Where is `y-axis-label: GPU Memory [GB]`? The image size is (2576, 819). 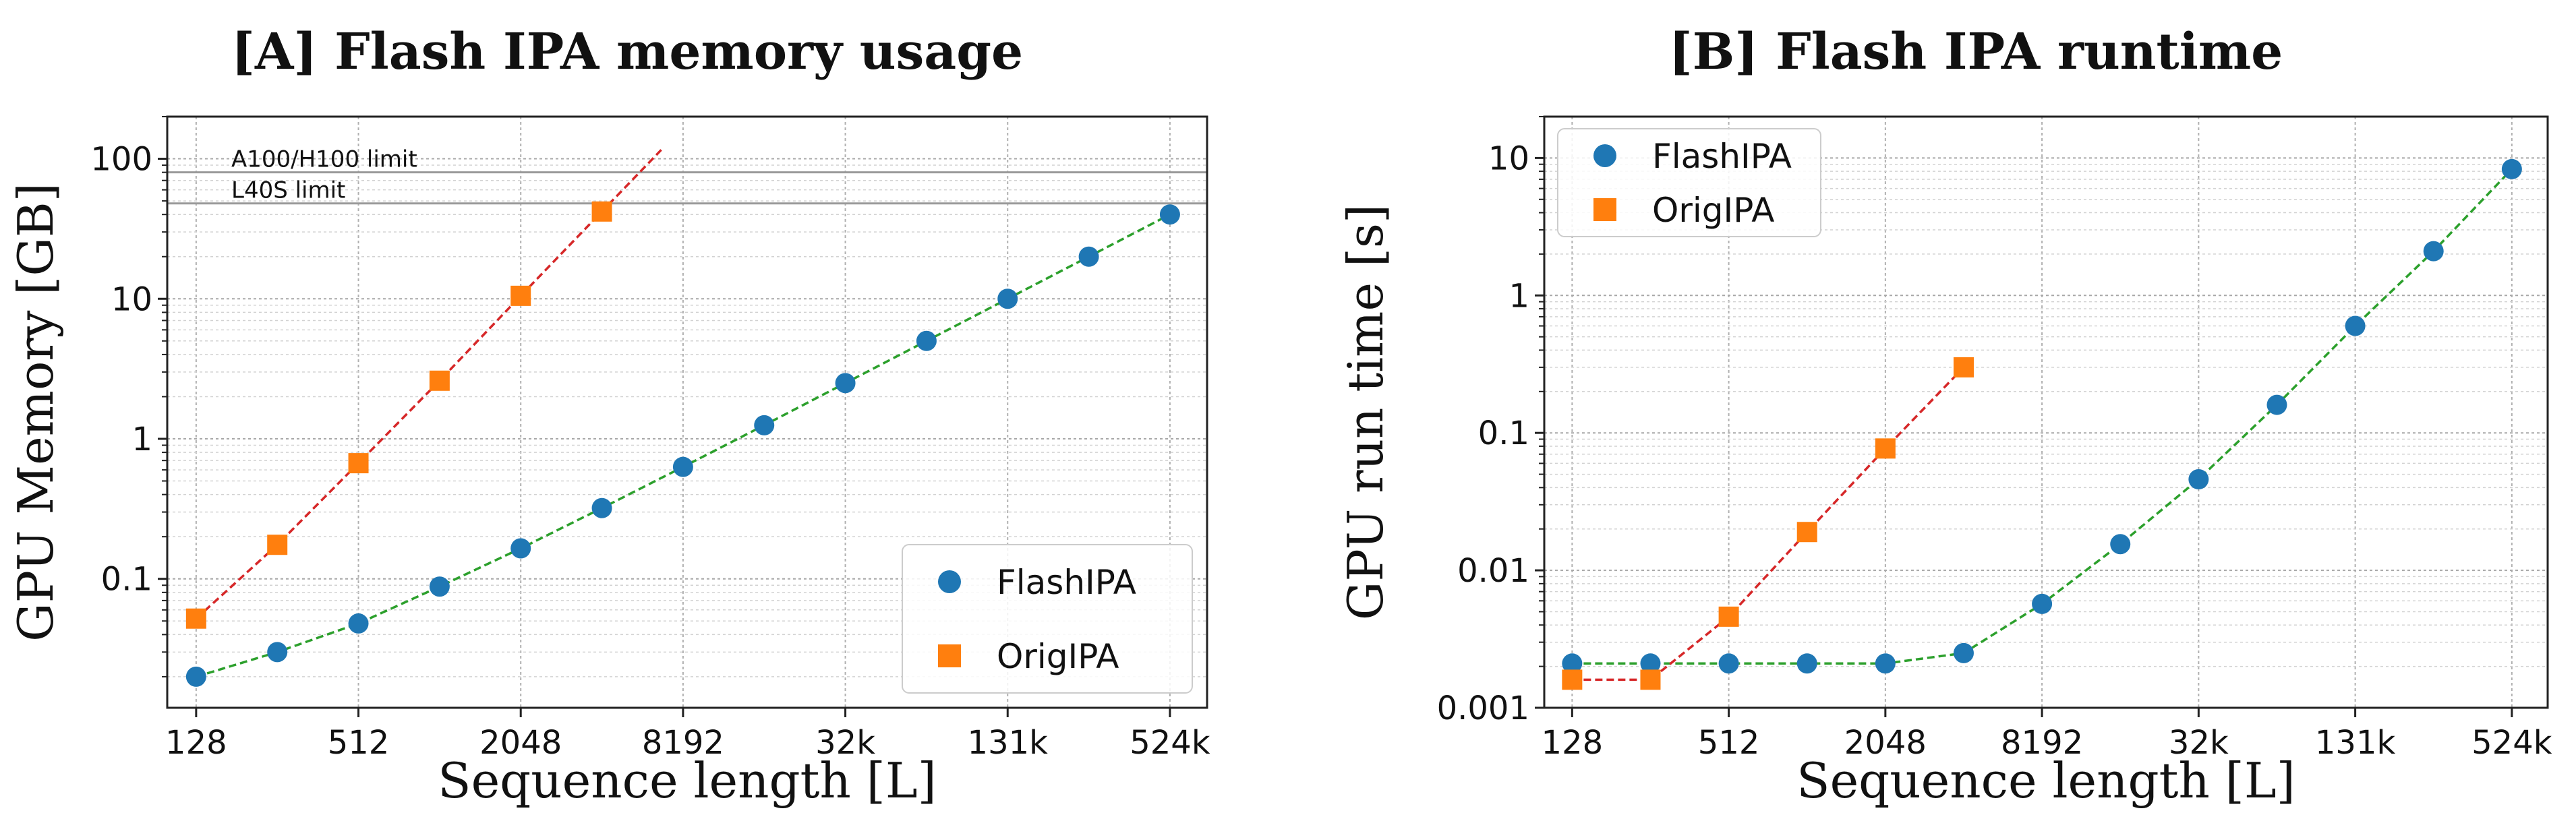 y-axis-label: GPU Memory [GB] is located at coordinates (36, 412).